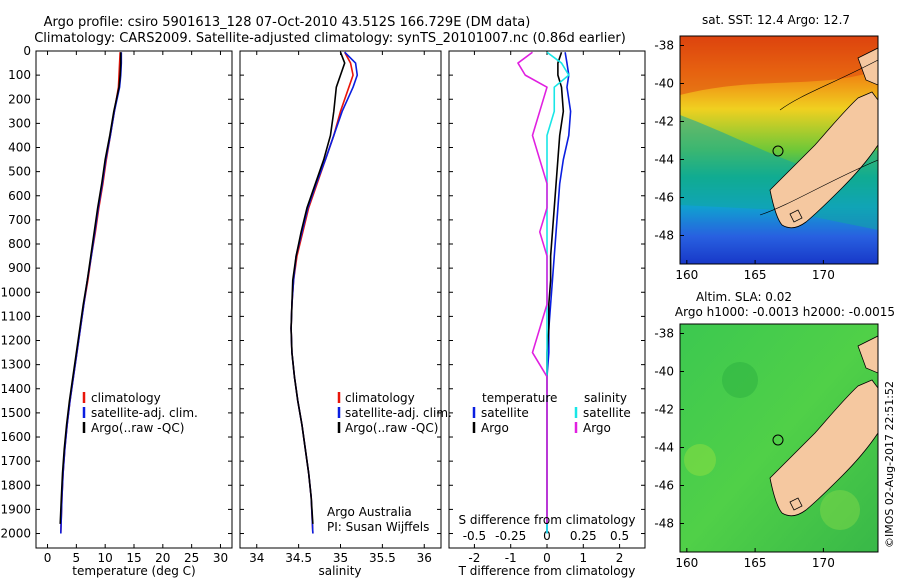 This screenshot has width=900, height=580. I want to click on depth-tick-label: 1400, so click(15, 389).